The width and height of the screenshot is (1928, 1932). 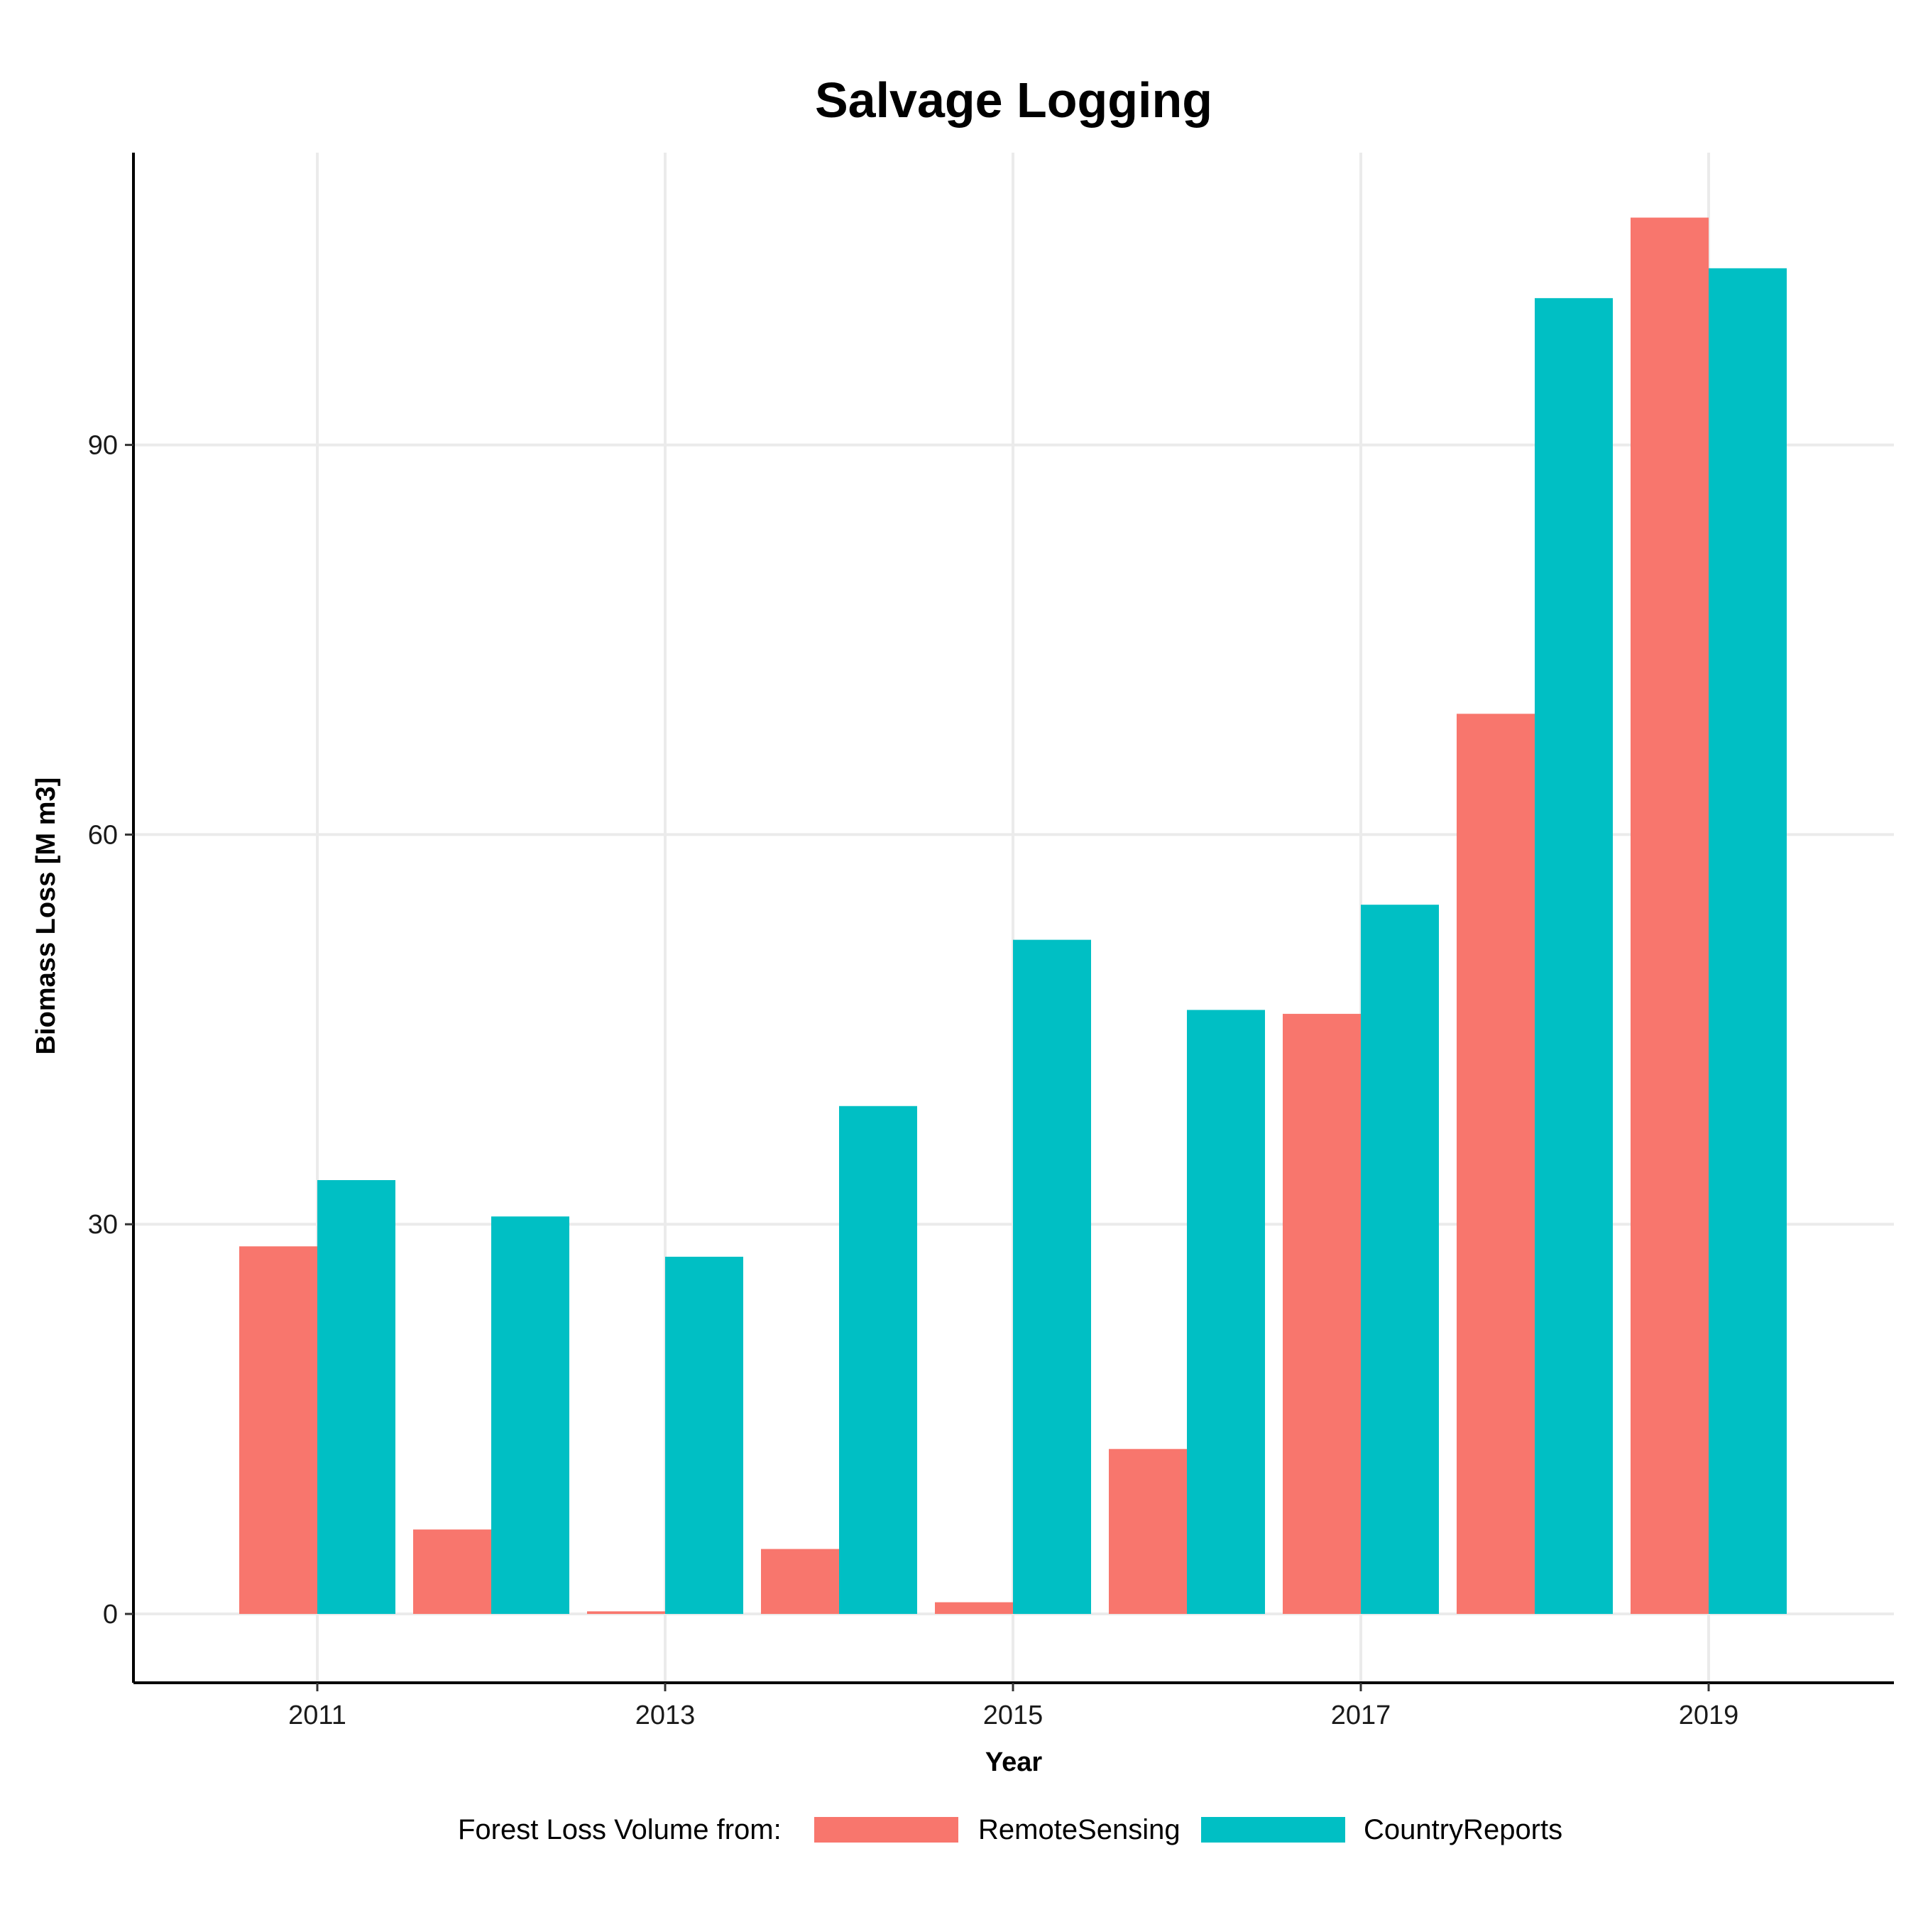 What do you see at coordinates (530, 1415) in the screenshot?
I see `bar-countryreports-2012` at bounding box center [530, 1415].